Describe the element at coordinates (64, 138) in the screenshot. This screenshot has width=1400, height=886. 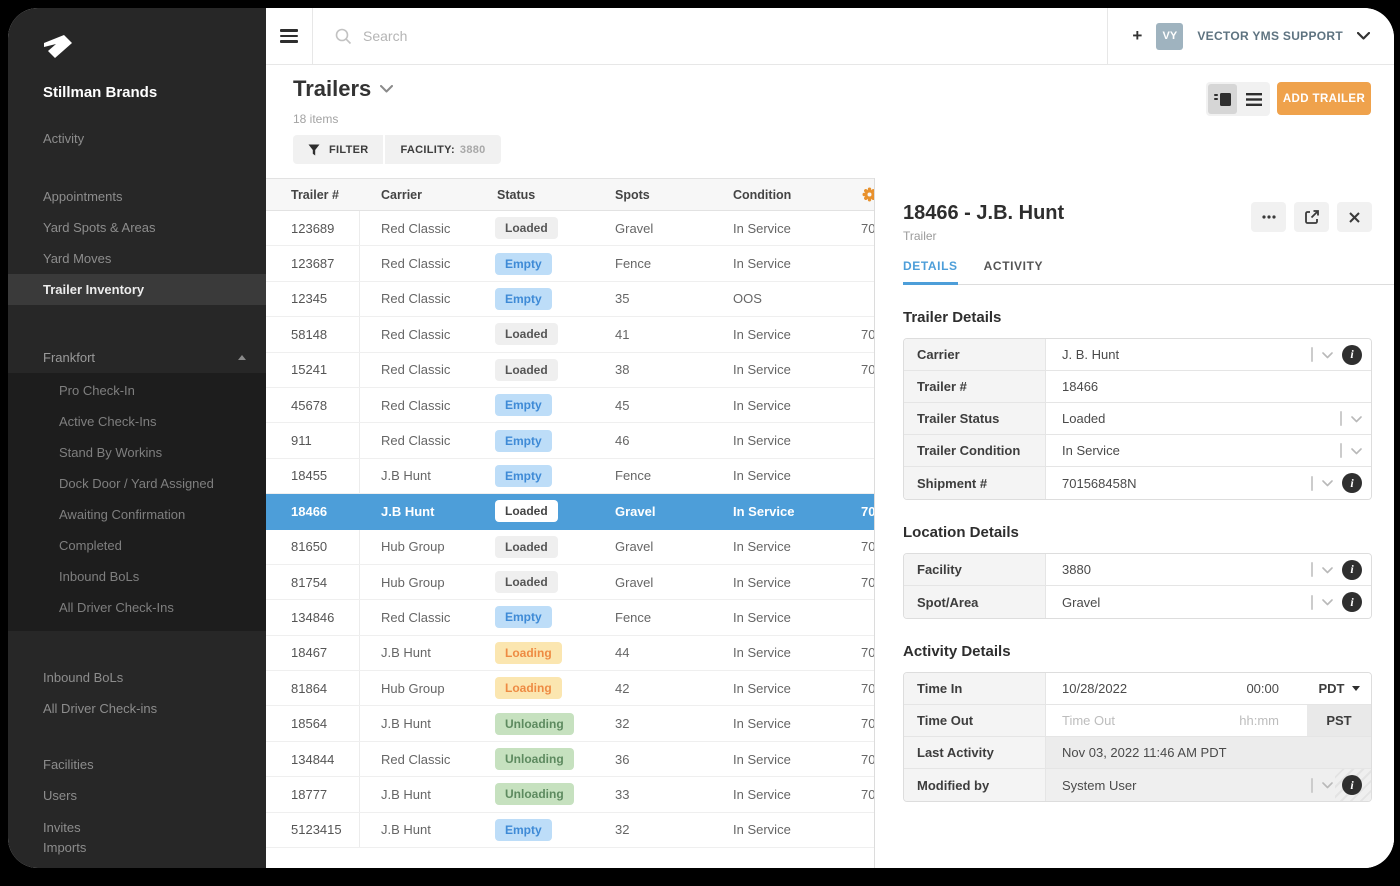
I see `sidebar-item-activity: Activity` at that location.